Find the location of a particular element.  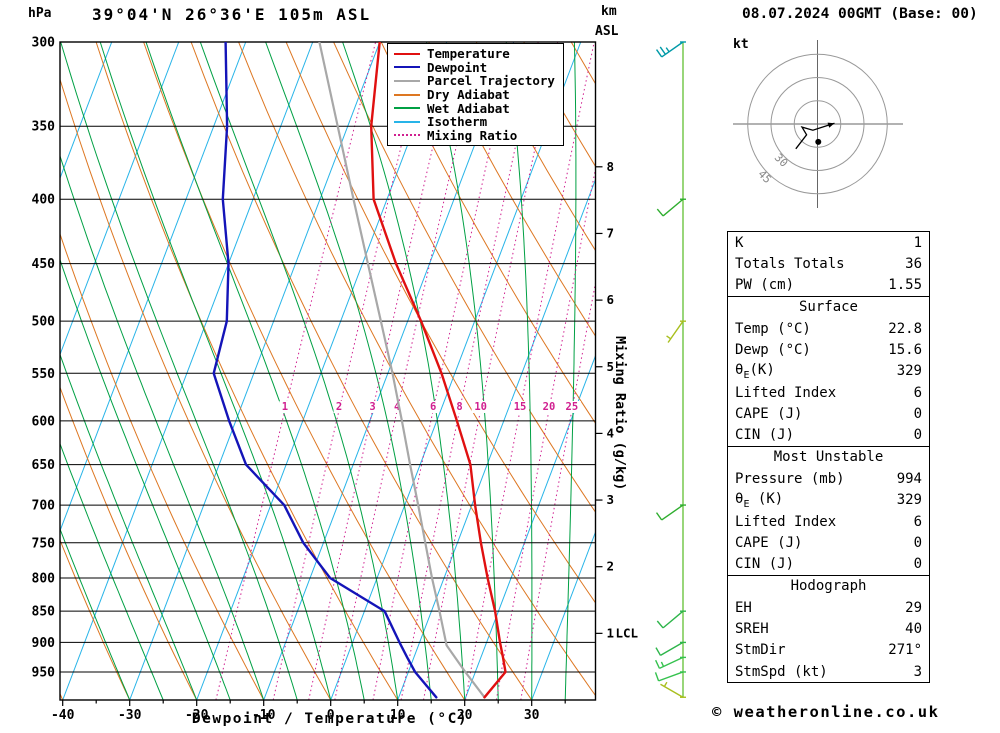

stats-section-header: Hodograph is located at coordinates (828, 585).